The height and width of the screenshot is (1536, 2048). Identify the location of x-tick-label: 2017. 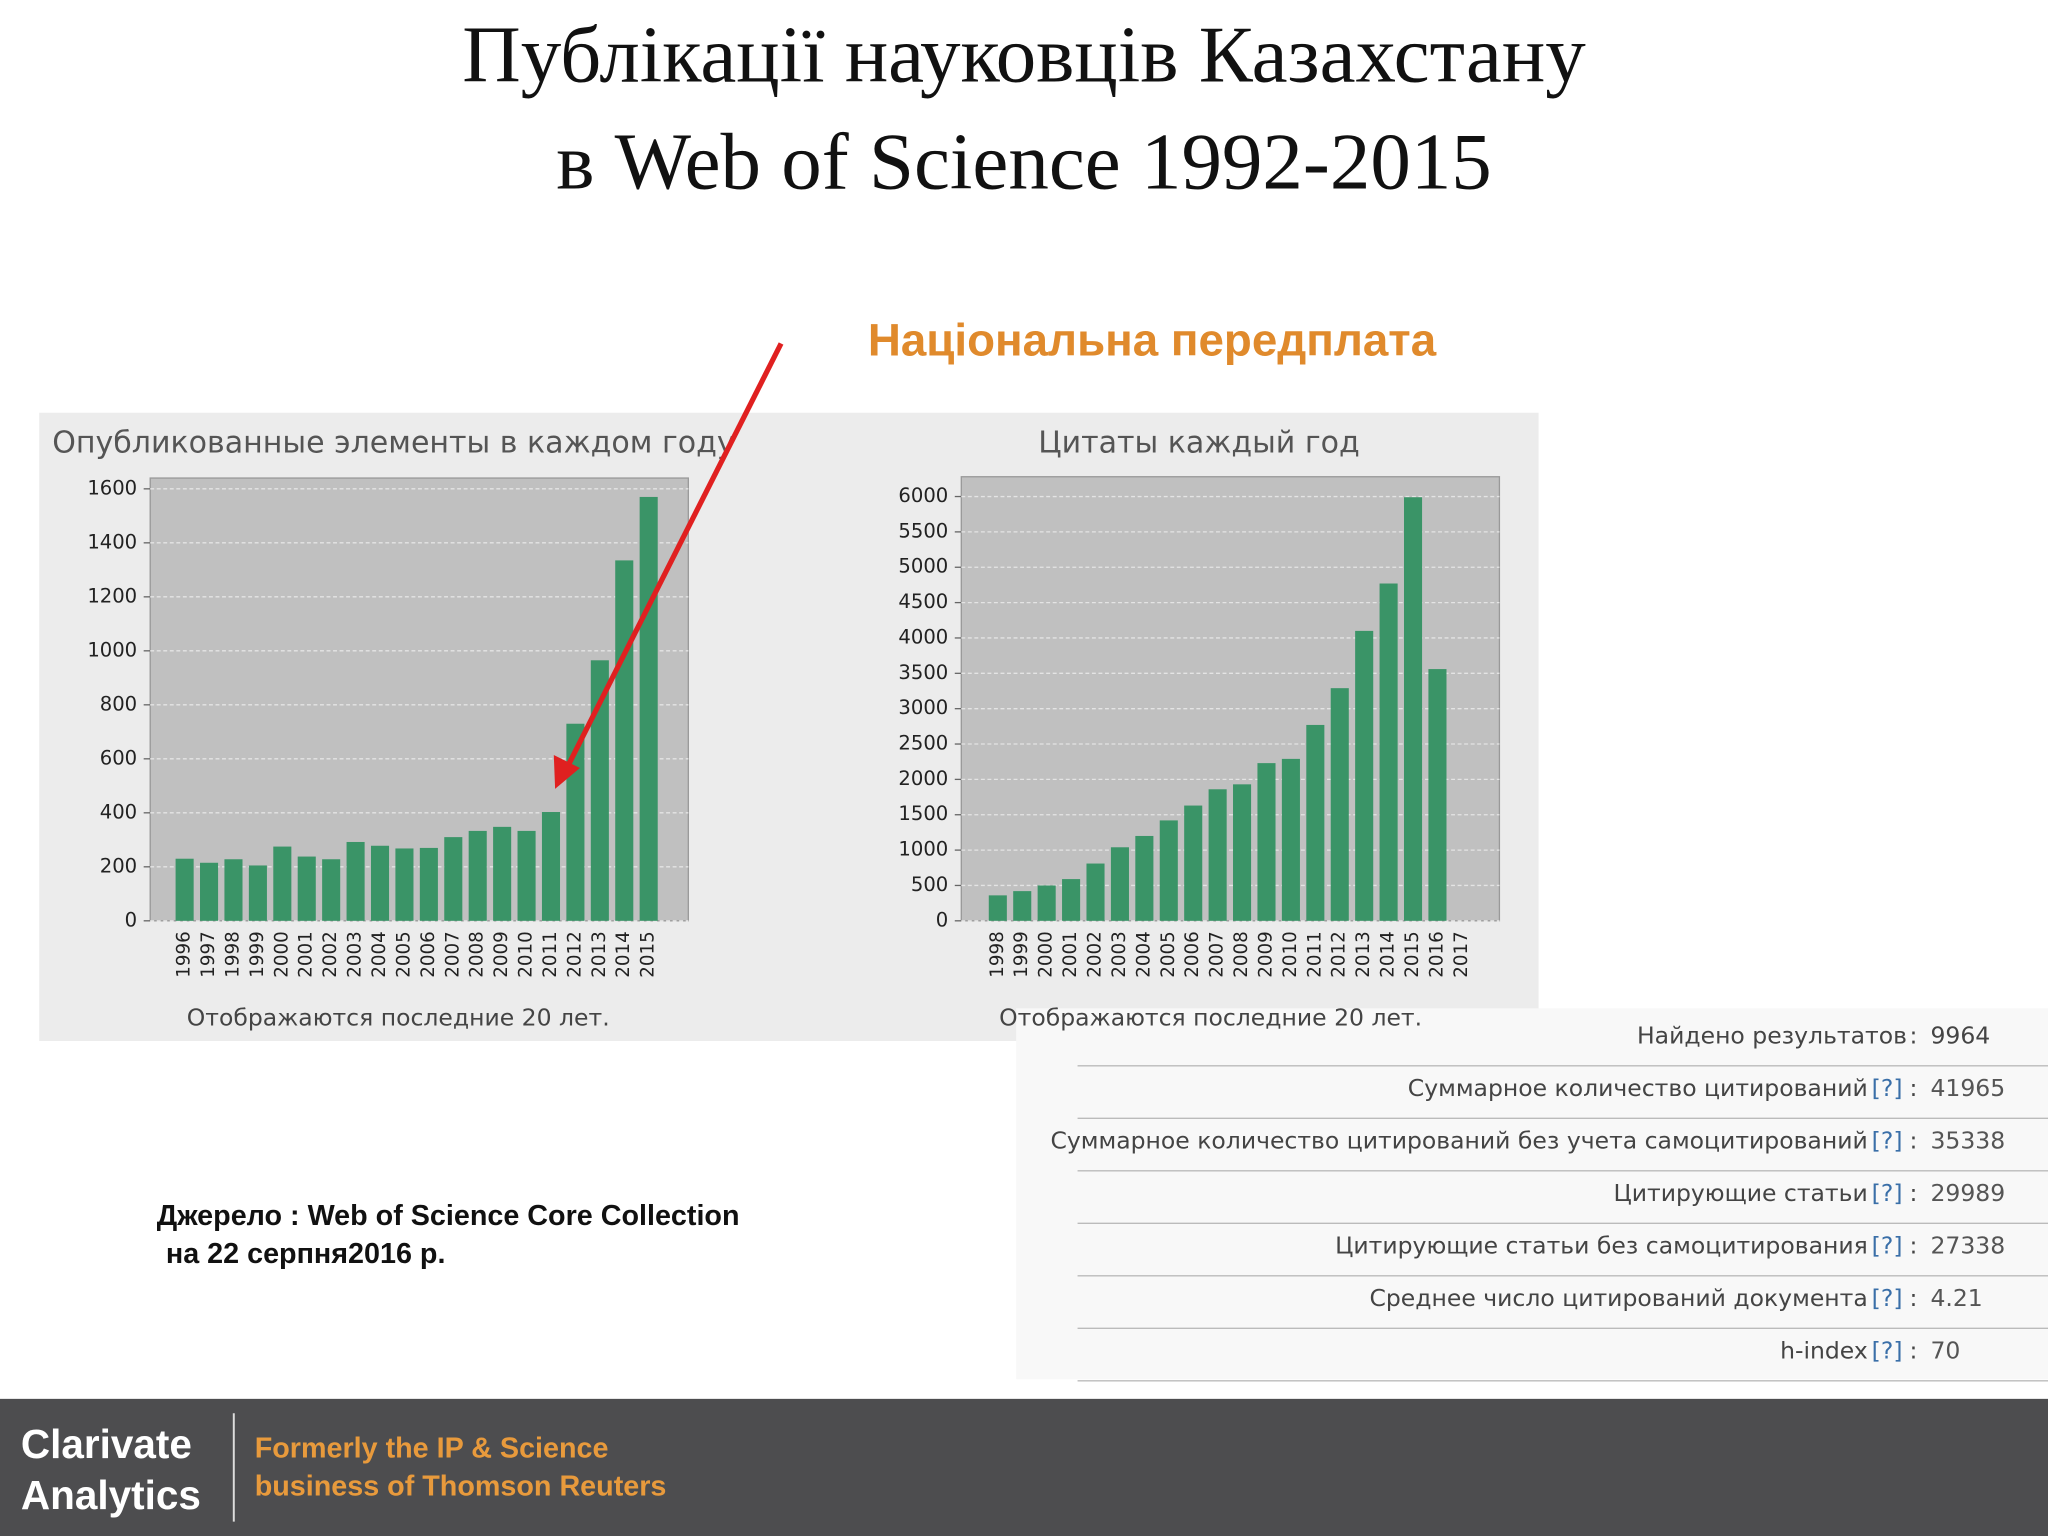
(1461, 954).